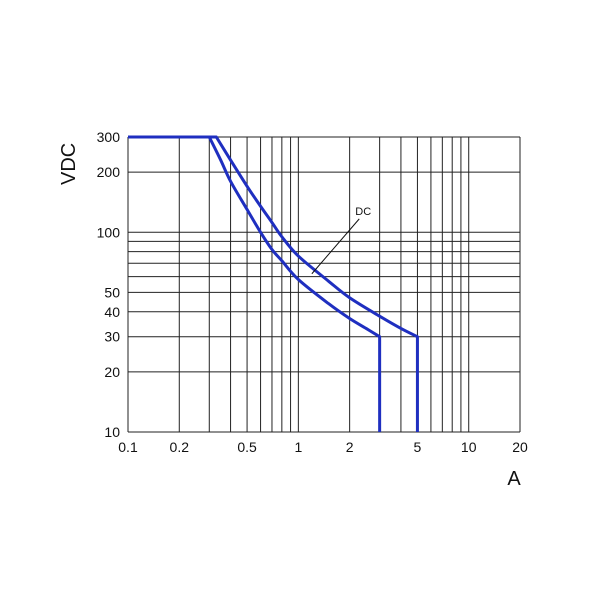 The width and height of the screenshot is (600, 600). I want to click on x-tick-label: 0.1, so click(128, 447).